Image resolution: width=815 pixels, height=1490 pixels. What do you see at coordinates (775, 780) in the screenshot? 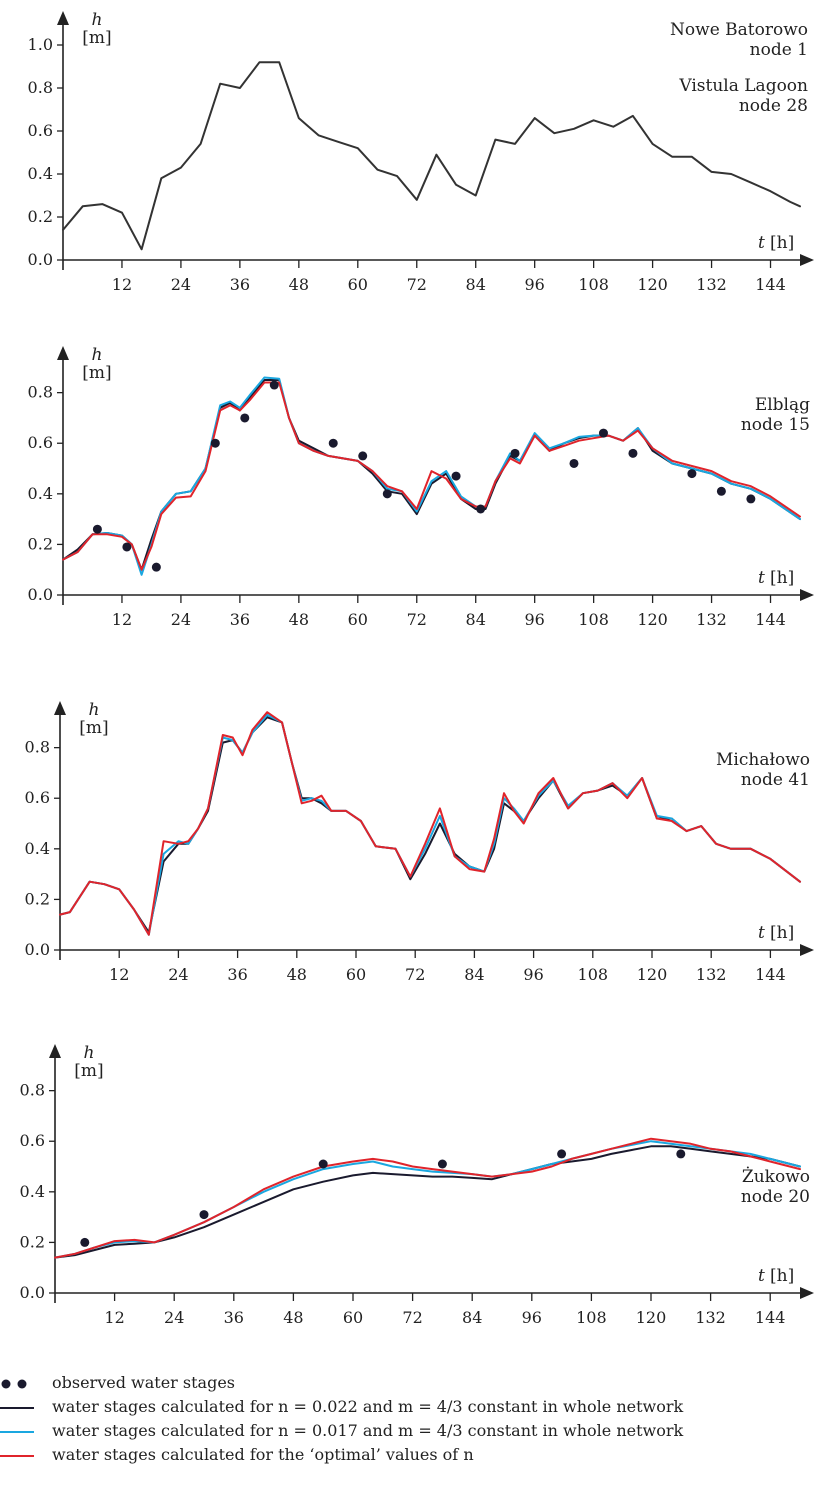
I see `station-node: node 41` at bounding box center [775, 780].